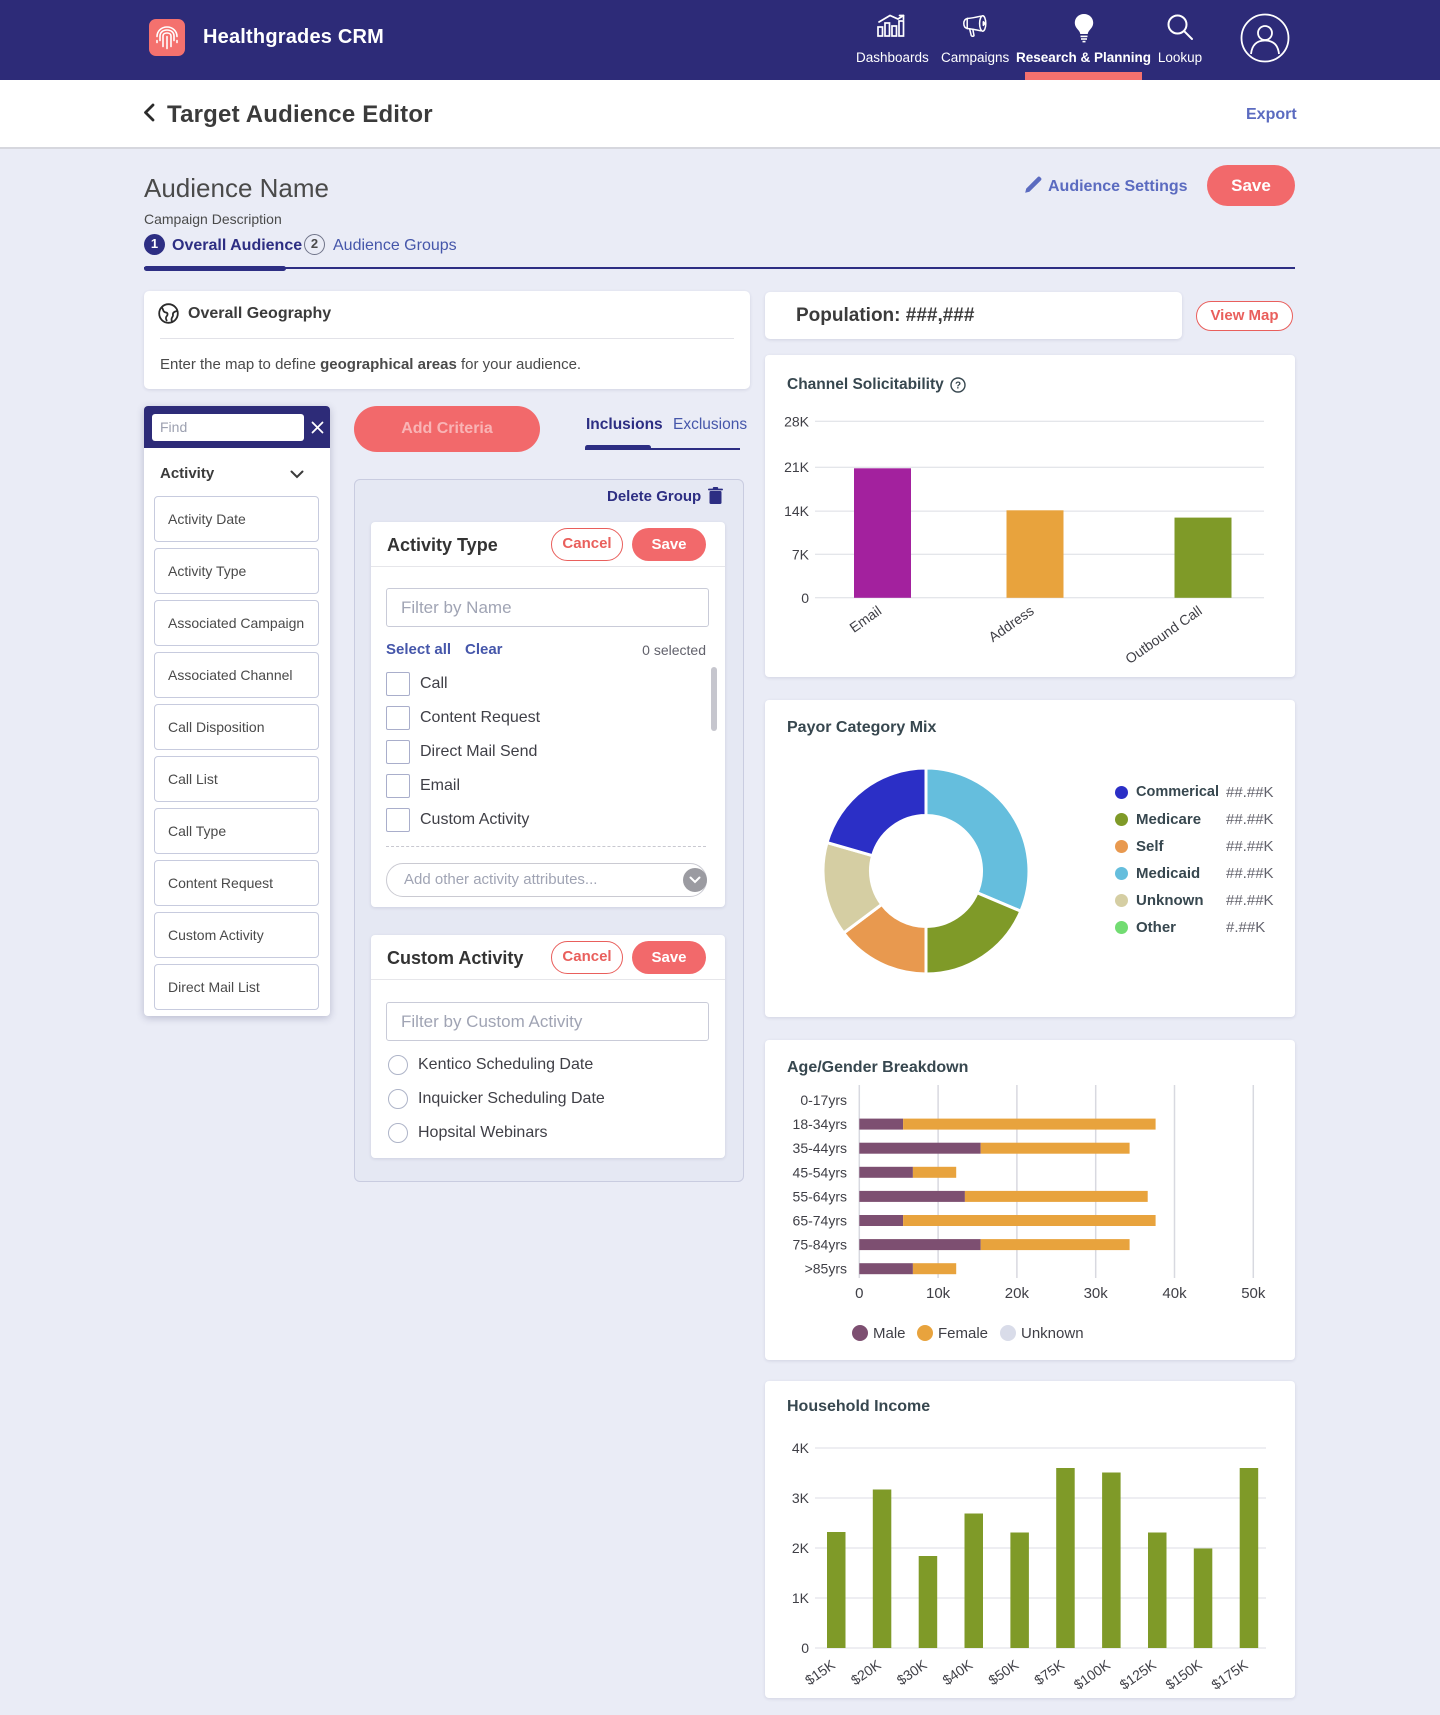  What do you see at coordinates (1052, 1333) in the screenshot?
I see `svg-text: Unknown` at bounding box center [1052, 1333].